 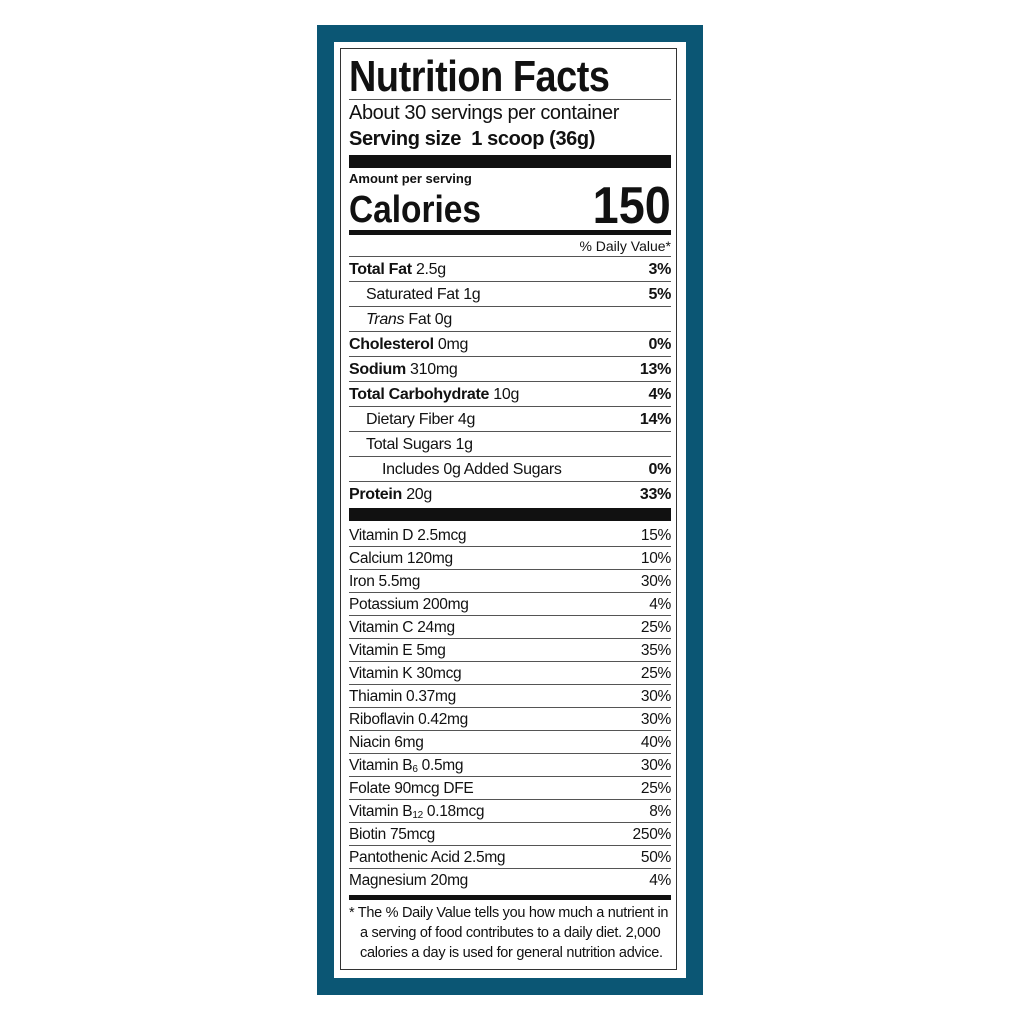 I want to click on nutrient-amount: 10g, so click(x=506, y=394).